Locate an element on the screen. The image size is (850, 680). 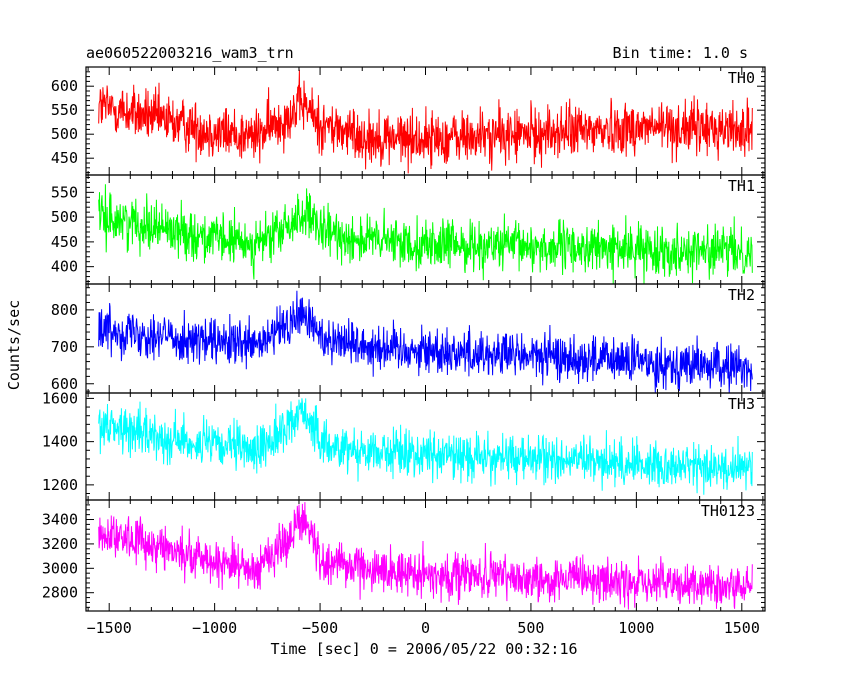
x-tick-label: 1000 is located at coordinates (636, 628).